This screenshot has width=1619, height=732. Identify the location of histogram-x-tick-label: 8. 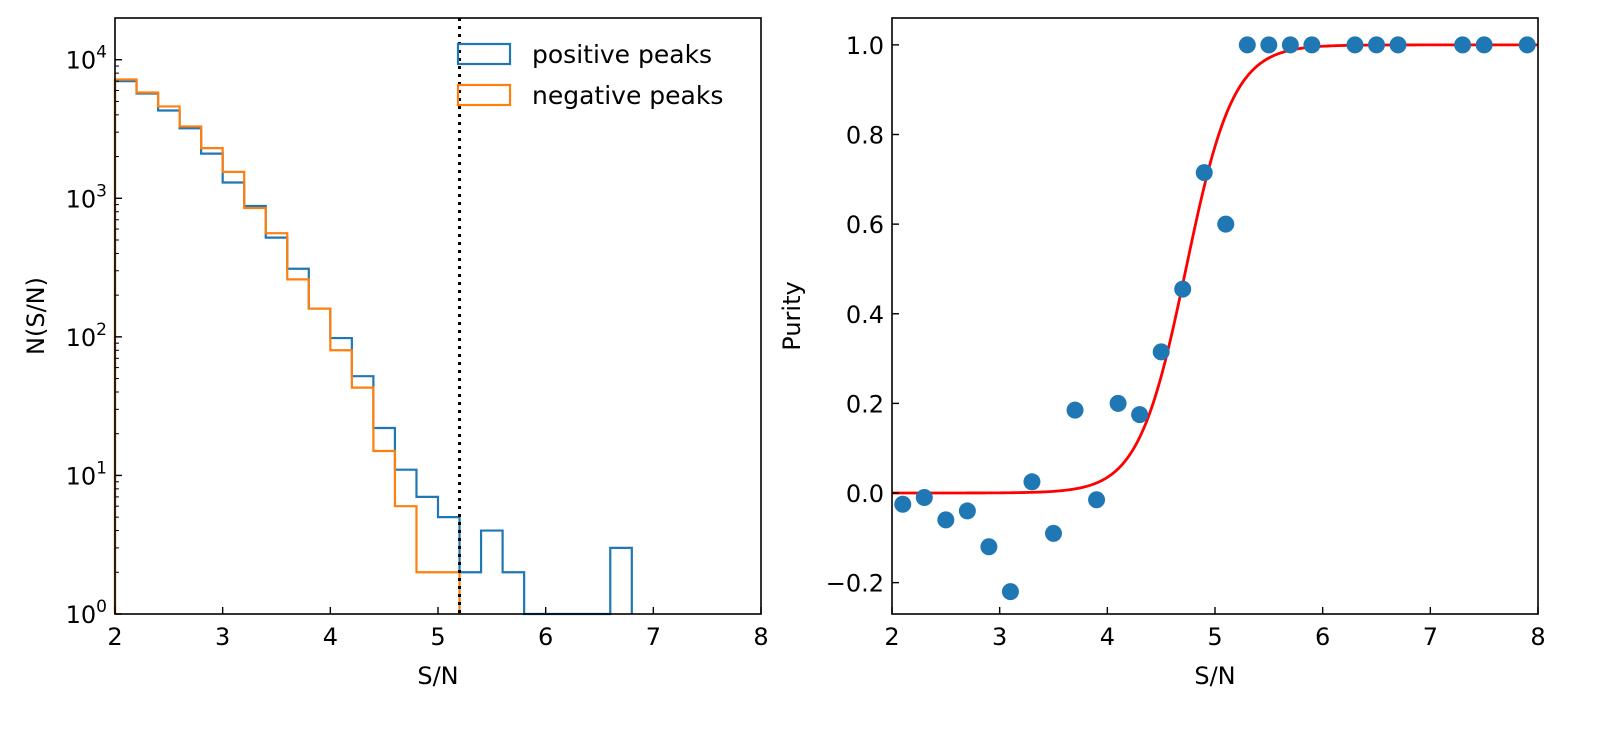
(760, 637).